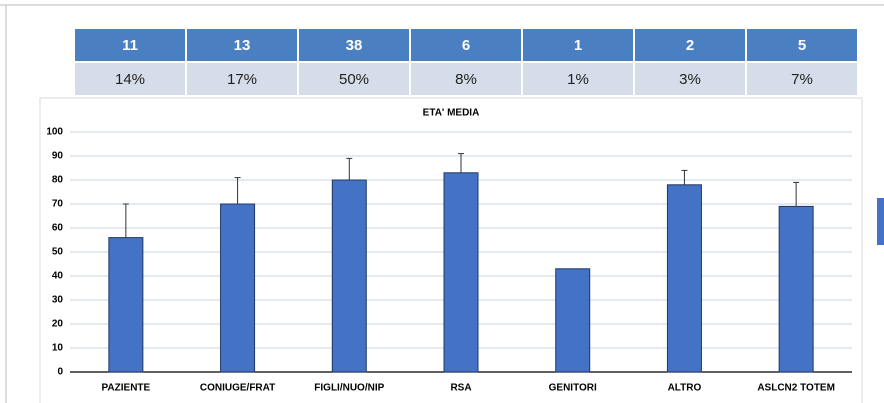 This screenshot has height=403, width=884. Describe the element at coordinates (578, 45) in the screenshot. I see `count-text: 1` at that location.